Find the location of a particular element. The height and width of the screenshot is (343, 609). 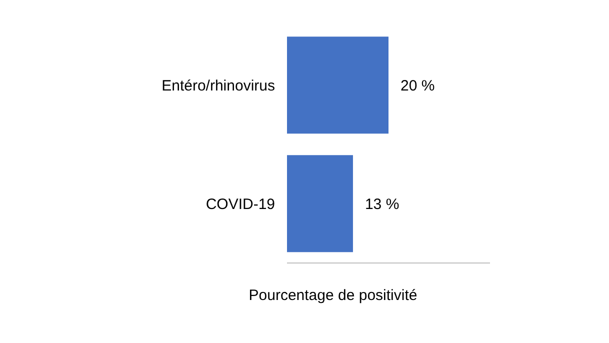

y-tick-label: Entéro/rhinovirus is located at coordinates (218, 86).